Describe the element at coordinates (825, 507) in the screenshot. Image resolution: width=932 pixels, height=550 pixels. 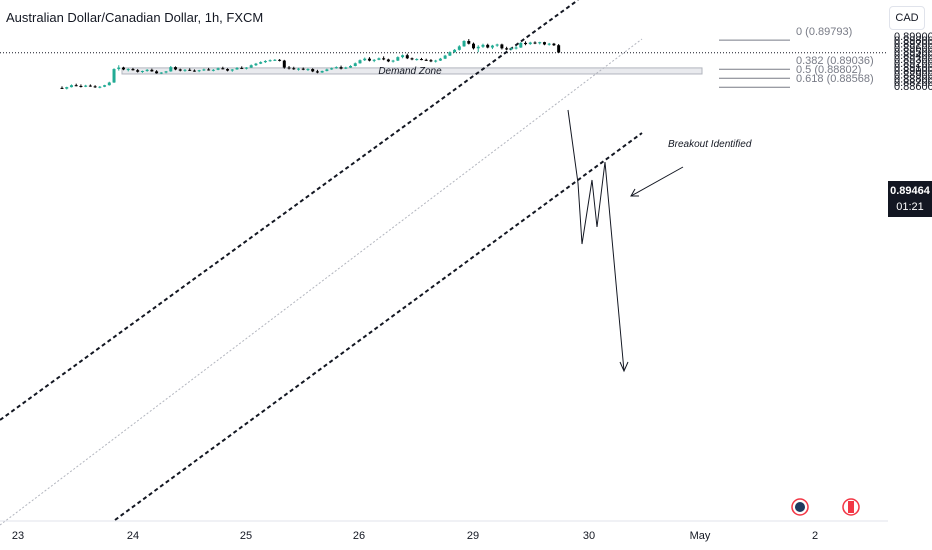
I see `event-icons` at that location.